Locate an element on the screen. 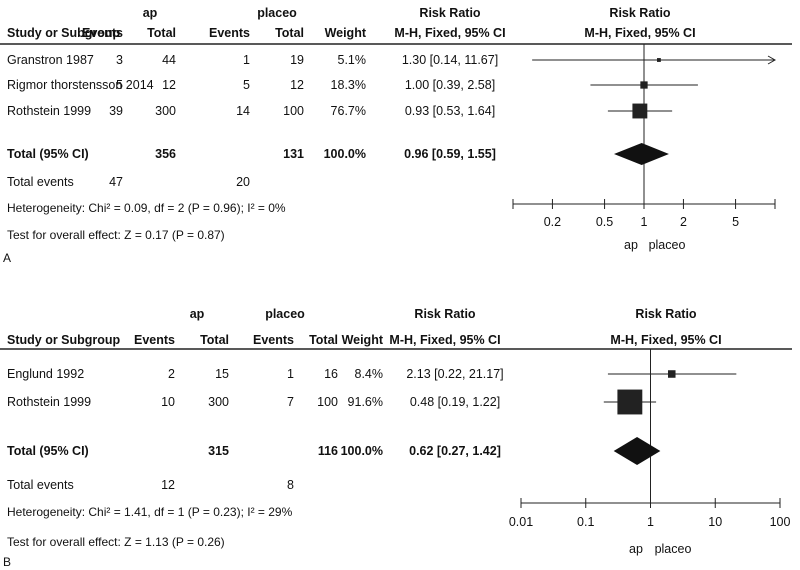 The height and width of the screenshot is (570, 800). ci-header: M-H, Fixed, 95% CI is located at coordinates (449, 33).